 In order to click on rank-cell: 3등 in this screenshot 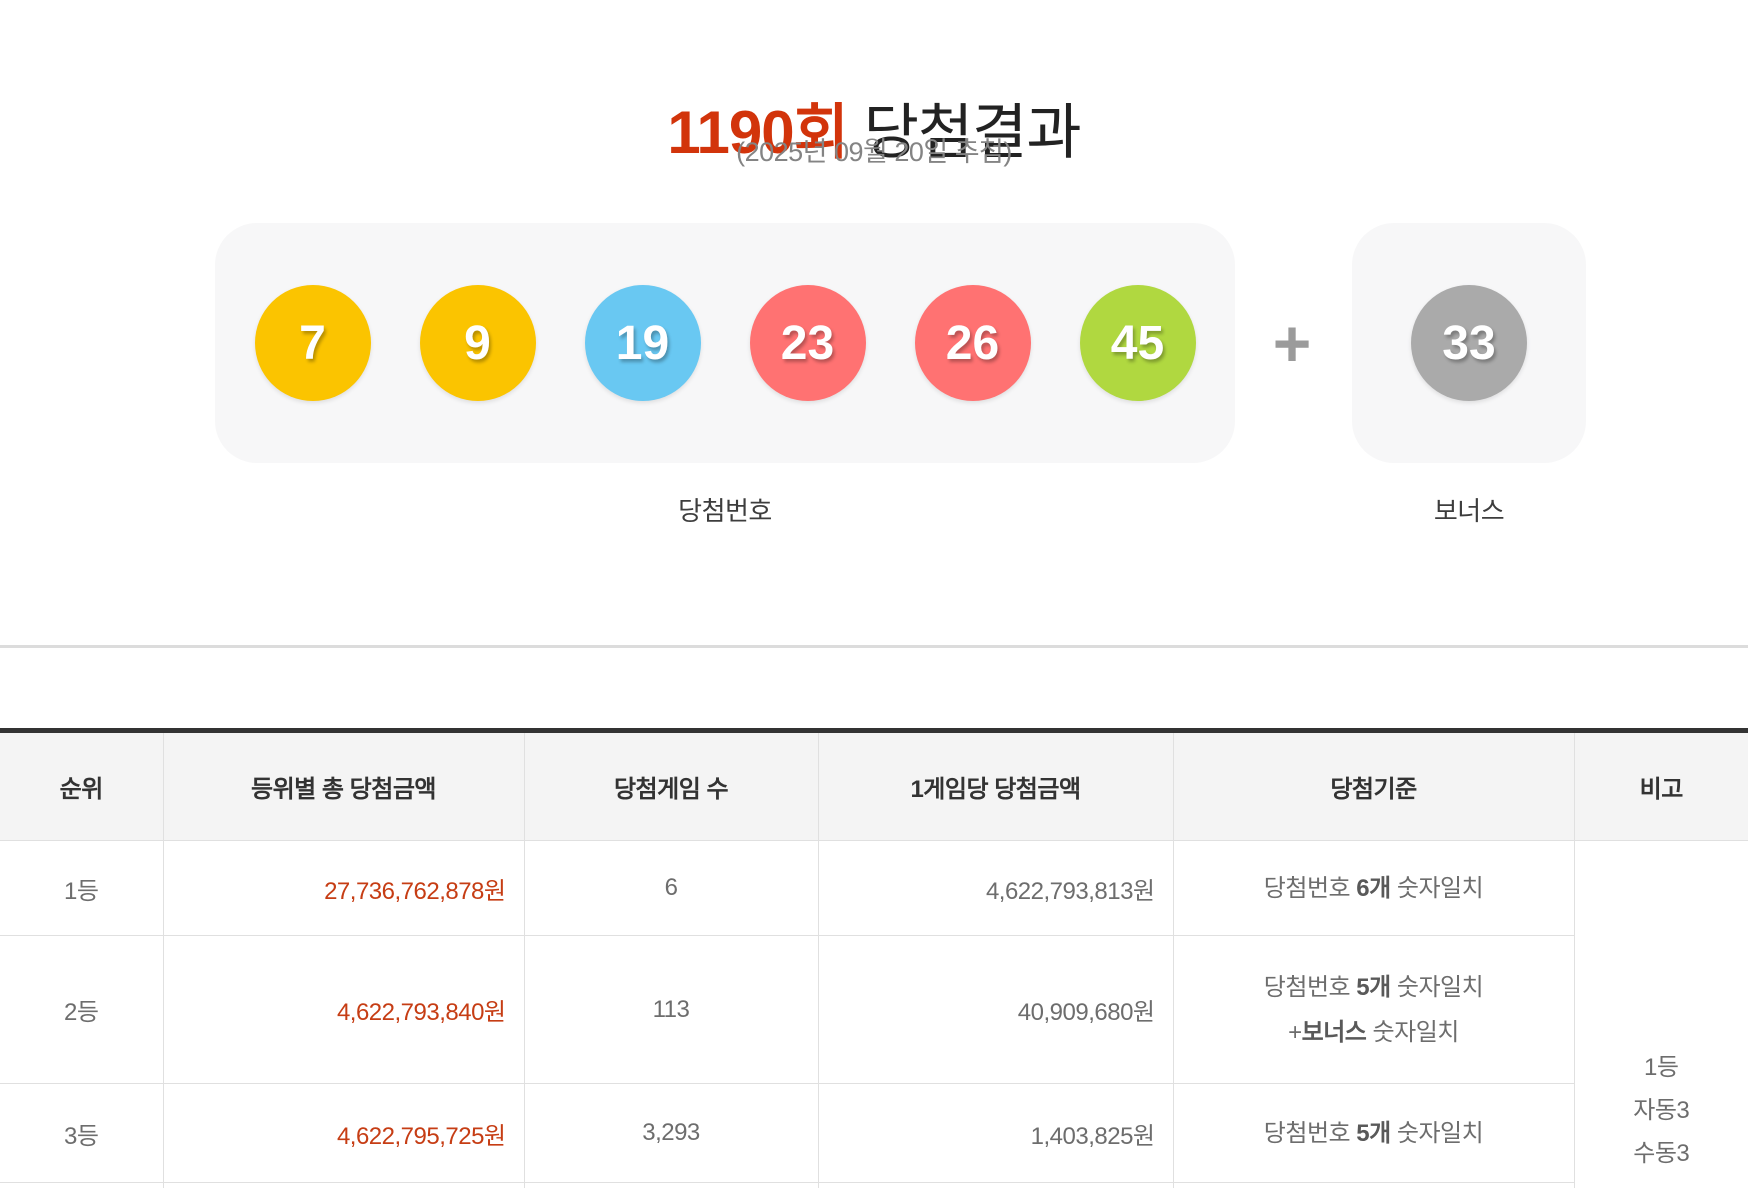, I will do `click(81, 1133)`.